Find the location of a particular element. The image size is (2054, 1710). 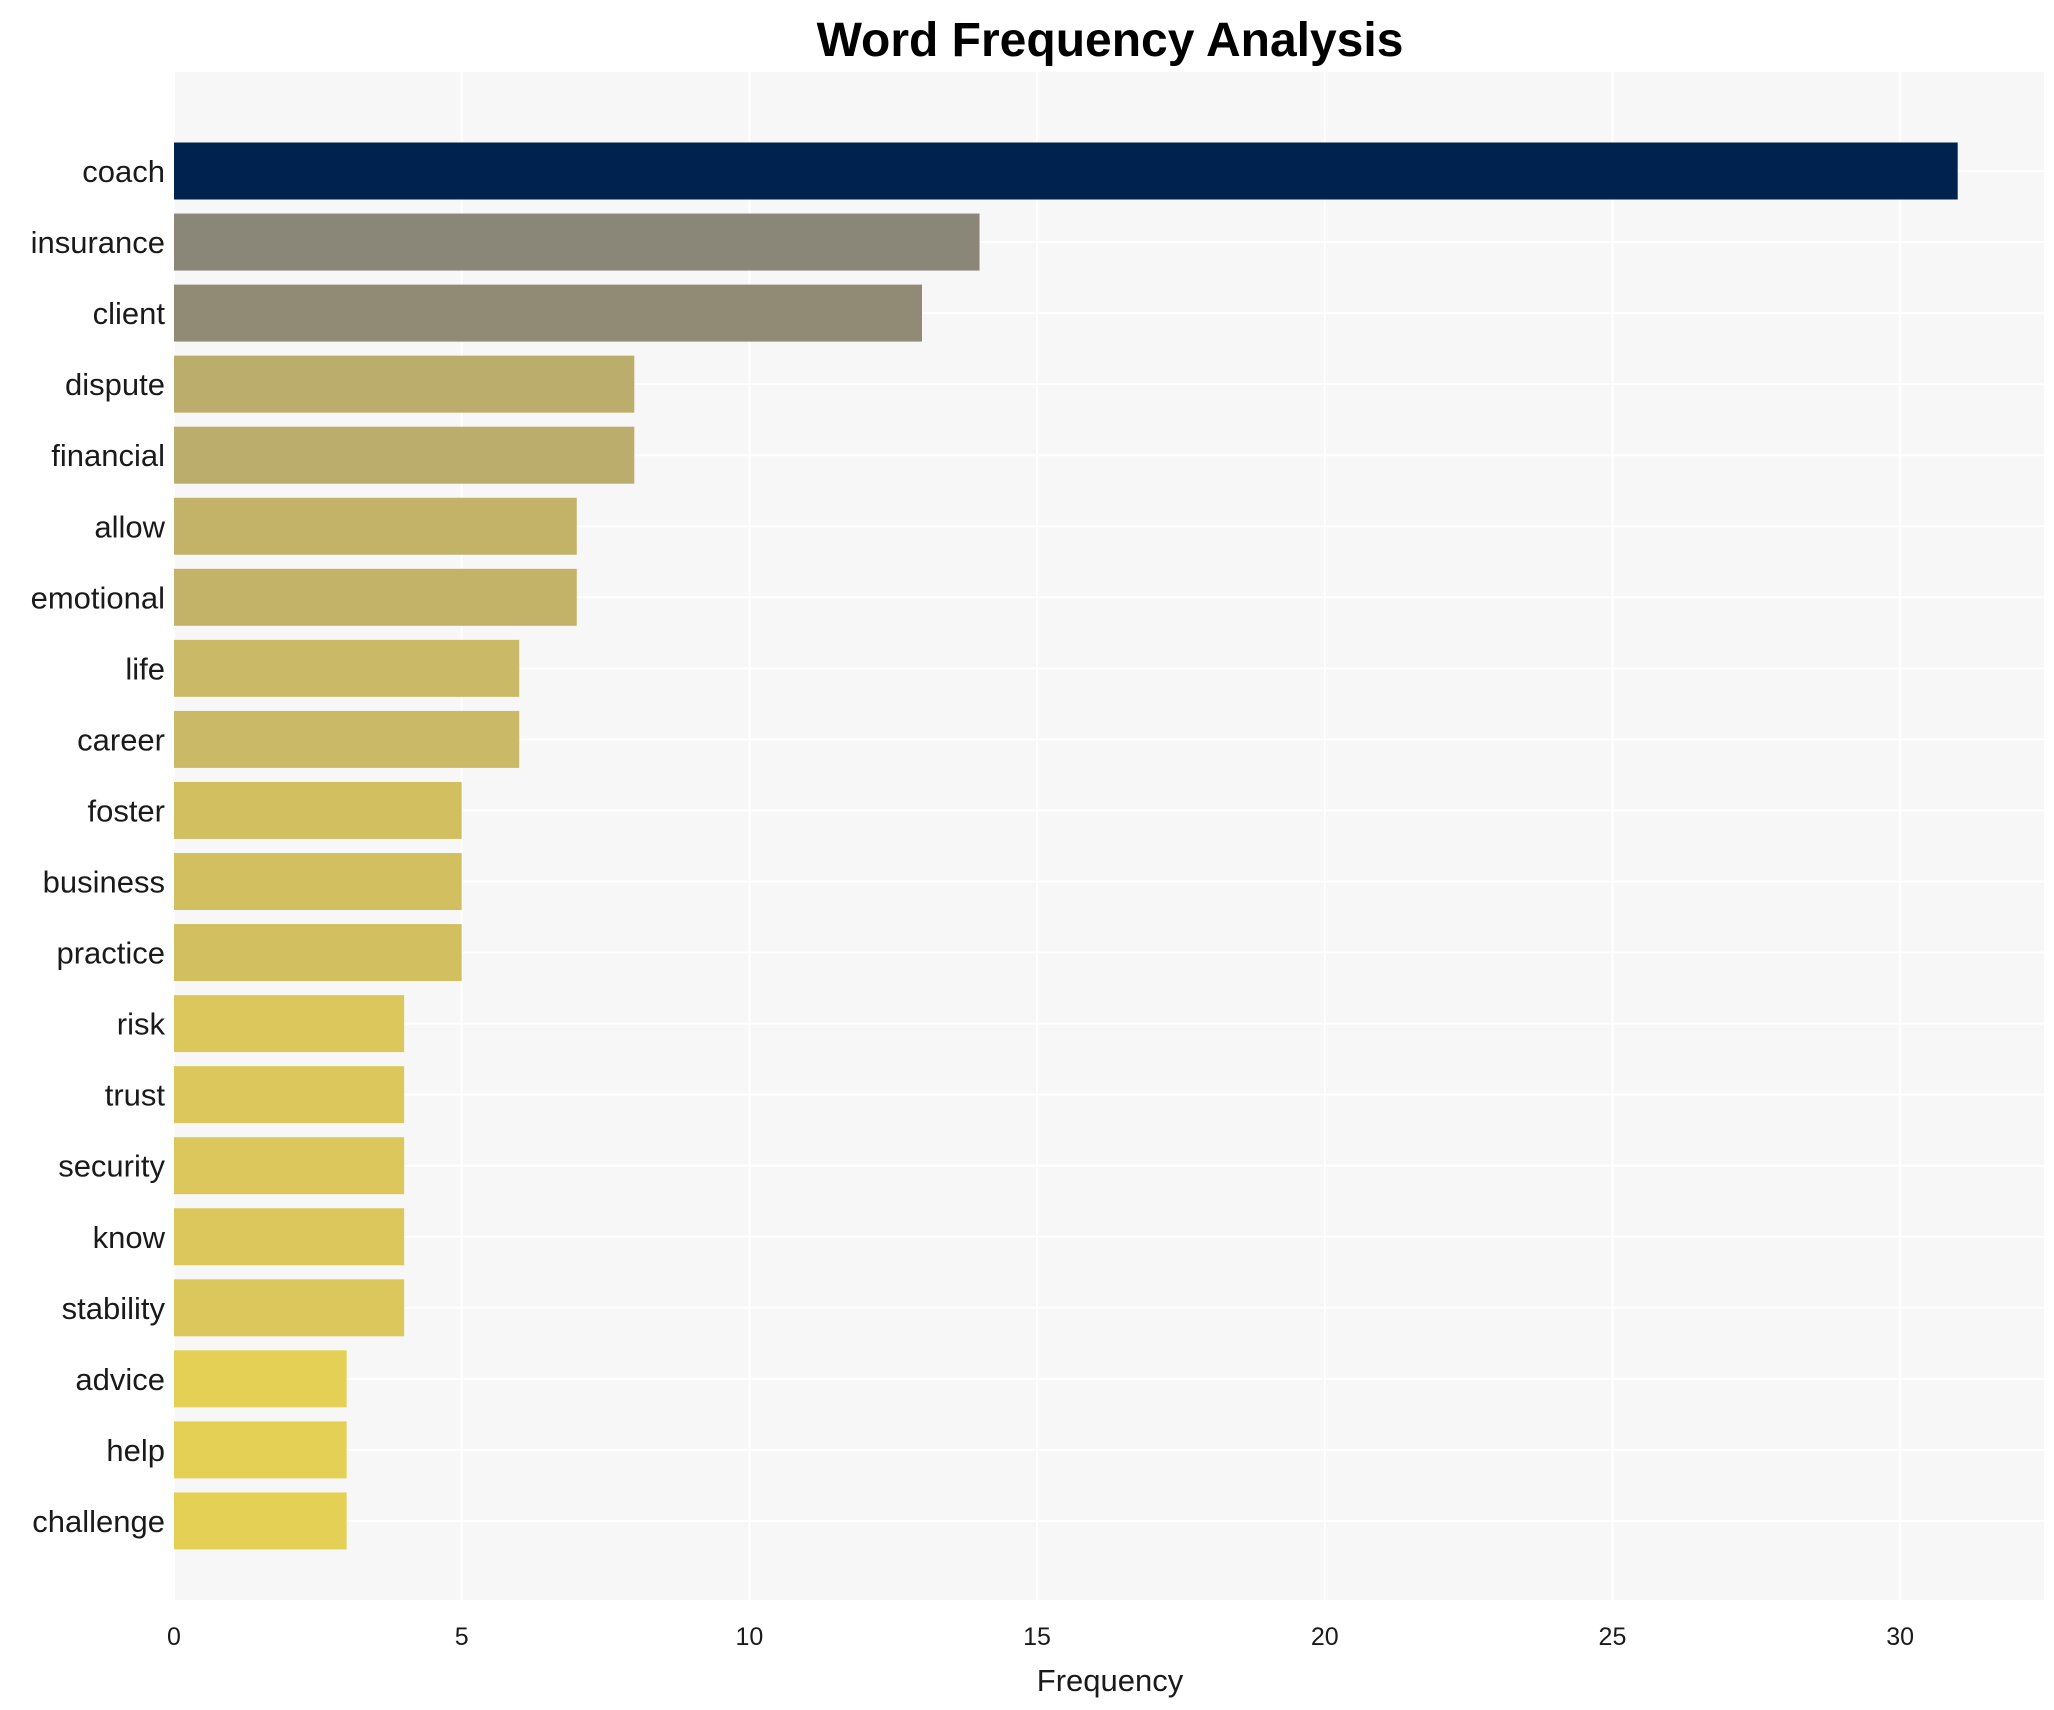

category-label-career: career is located at coordinates (121, 739).